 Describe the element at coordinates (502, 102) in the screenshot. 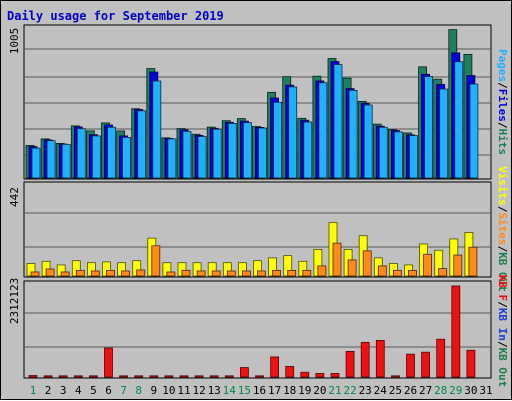

I see `legend-hits-files-pages: Pages/Files/Hits` at that location.